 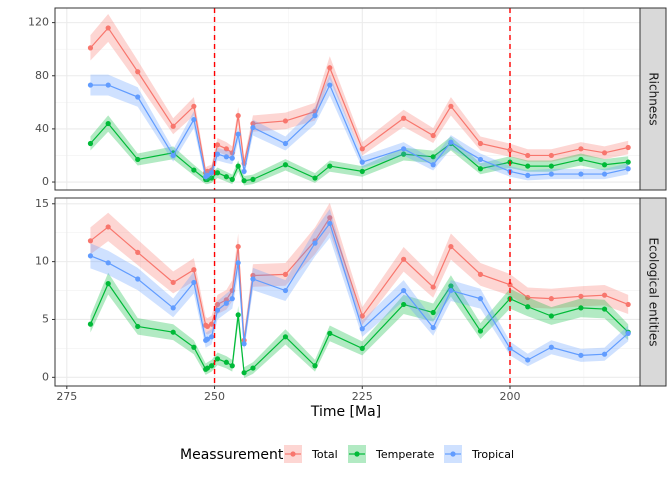 What do you see at coordinates (359, 152) in the screenshot?
I see `series-line-temperate` at bounding box center [359, 152].